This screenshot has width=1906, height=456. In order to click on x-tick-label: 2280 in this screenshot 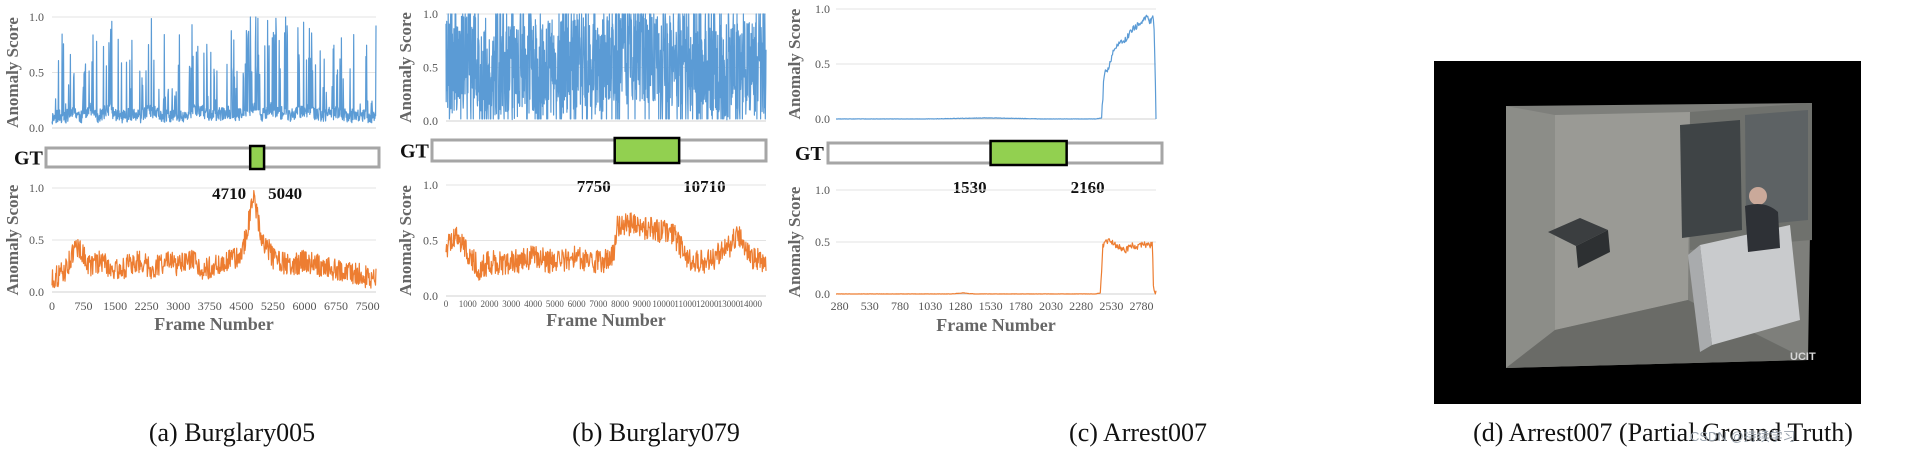, I will do `click(1081, 306)`.